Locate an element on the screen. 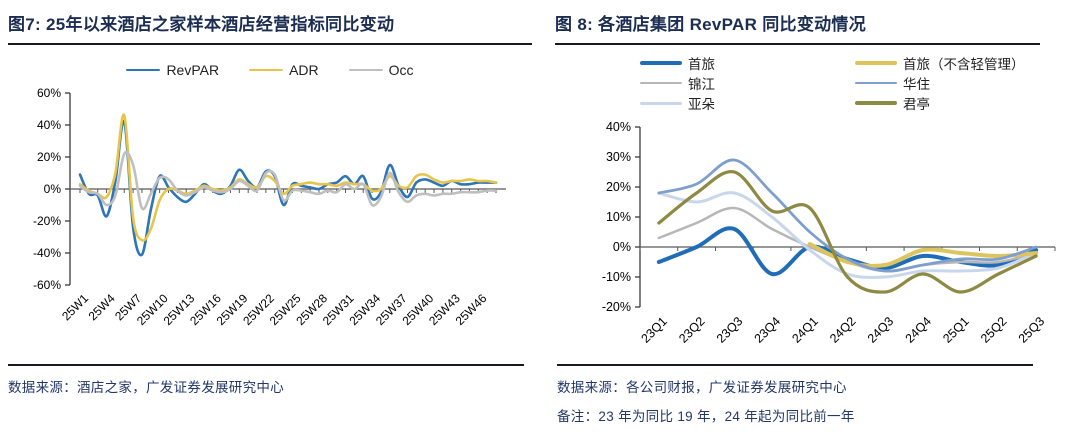 The image size is (1080, 443). legend-label: 君亭 is located at coordinates (916, 104).